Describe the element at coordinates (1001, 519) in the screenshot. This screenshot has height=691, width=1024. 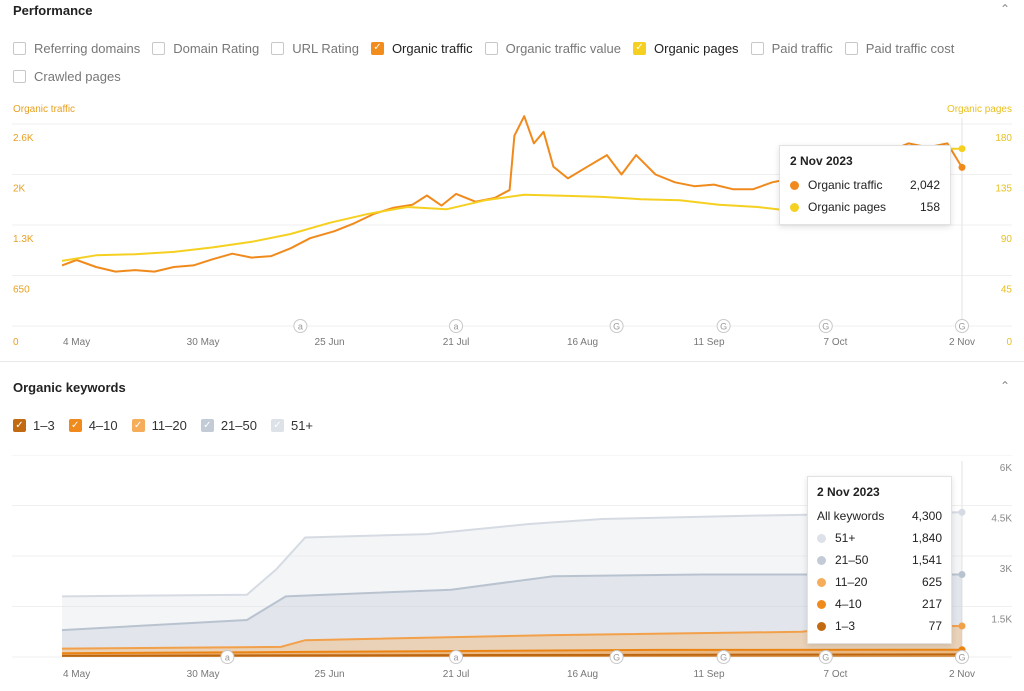
I see `y-tick-label-right: 4.5K` at that location.